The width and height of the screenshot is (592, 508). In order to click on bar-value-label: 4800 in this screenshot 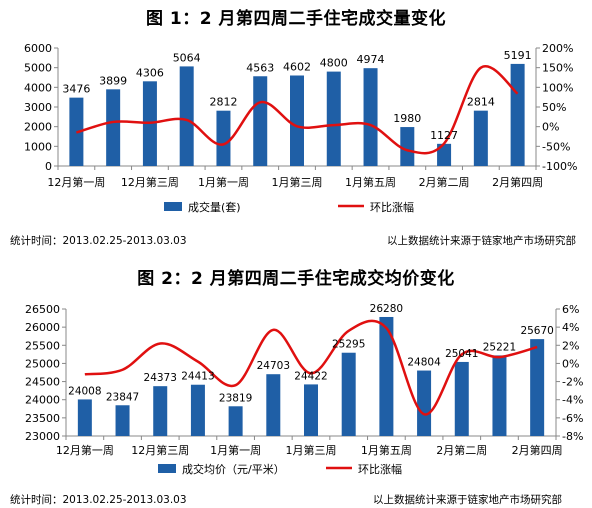, I will do `click(334, 63)`.